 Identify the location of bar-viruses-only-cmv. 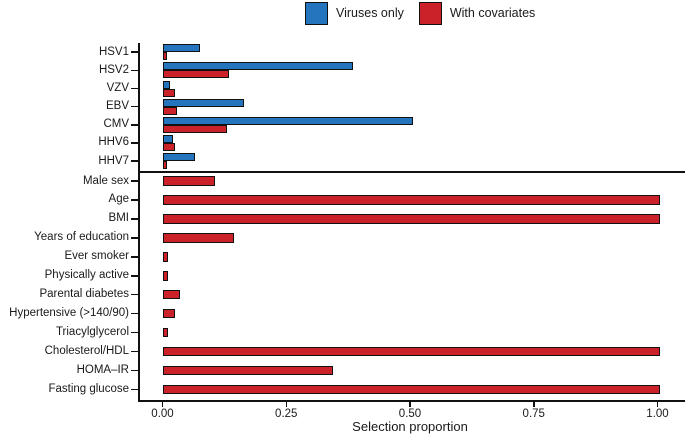
(287, 120).